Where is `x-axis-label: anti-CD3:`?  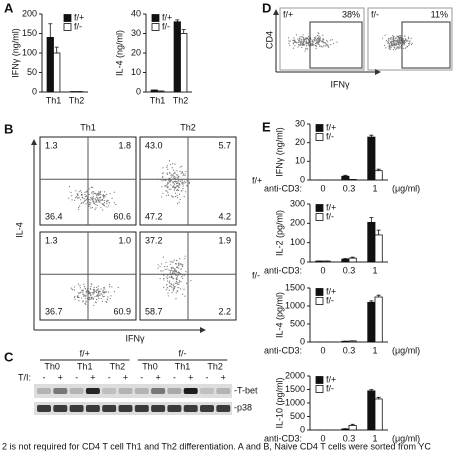
x-axis-label: anti-CD3: is located at coordinates (283, 270).